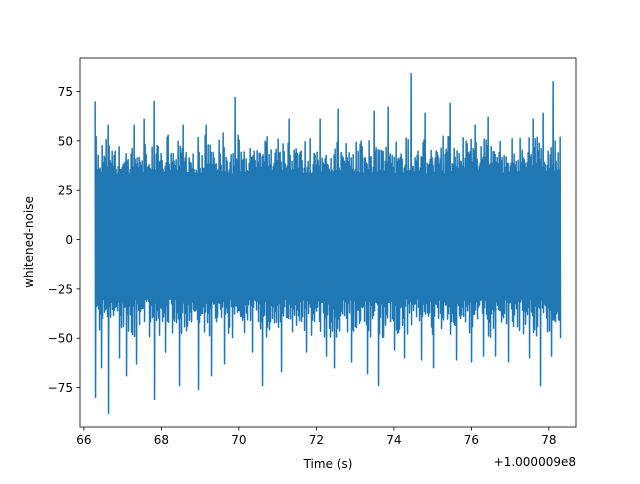 The image size is (640, 484). I want to click on x-tick-label: 78, so click(548, 440).